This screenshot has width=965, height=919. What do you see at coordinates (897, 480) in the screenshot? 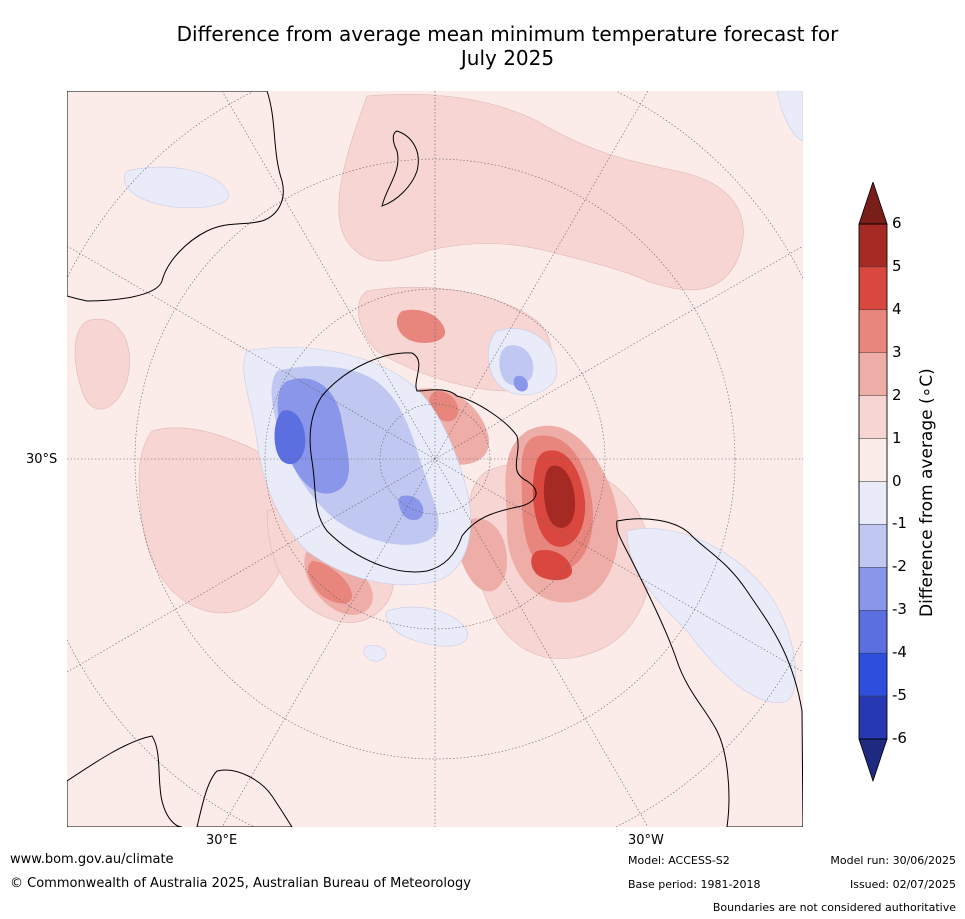
I see `colorbar-tick-label: 0` at bounding box center [897, 480].